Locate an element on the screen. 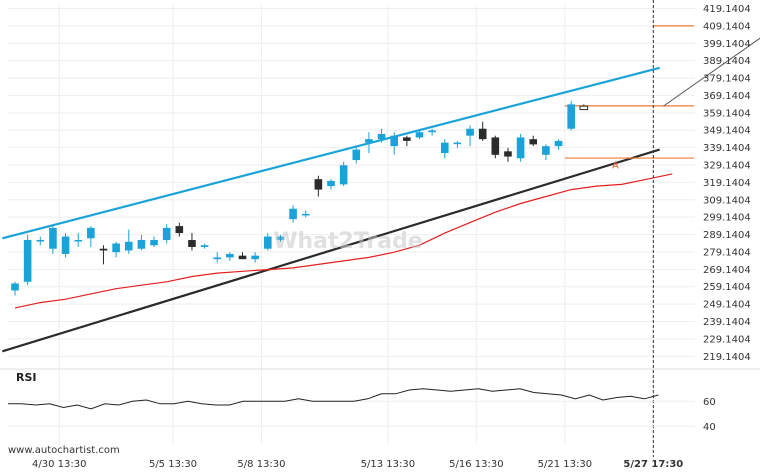  projection-arrow-shaft is located at coordinates (711, 72).